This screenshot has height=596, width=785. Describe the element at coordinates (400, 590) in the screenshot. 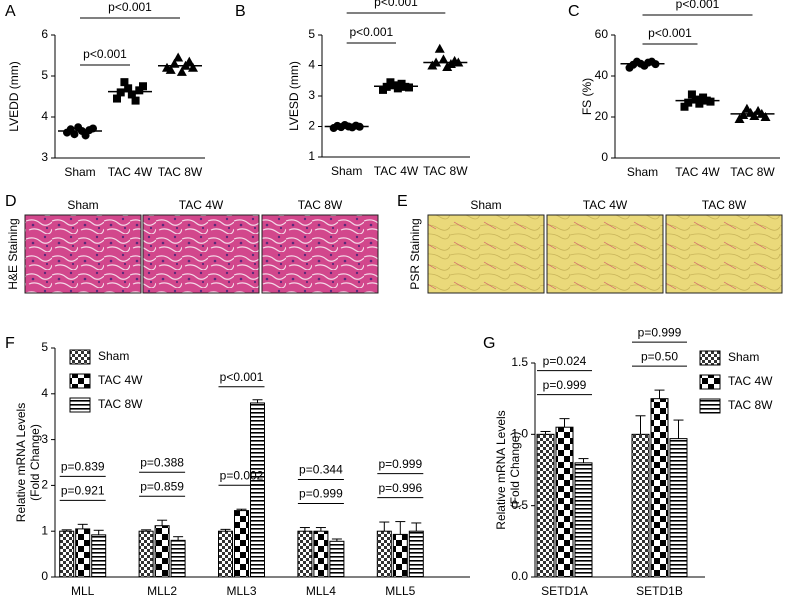

I see `x-tick-label: MLL5` at that location.